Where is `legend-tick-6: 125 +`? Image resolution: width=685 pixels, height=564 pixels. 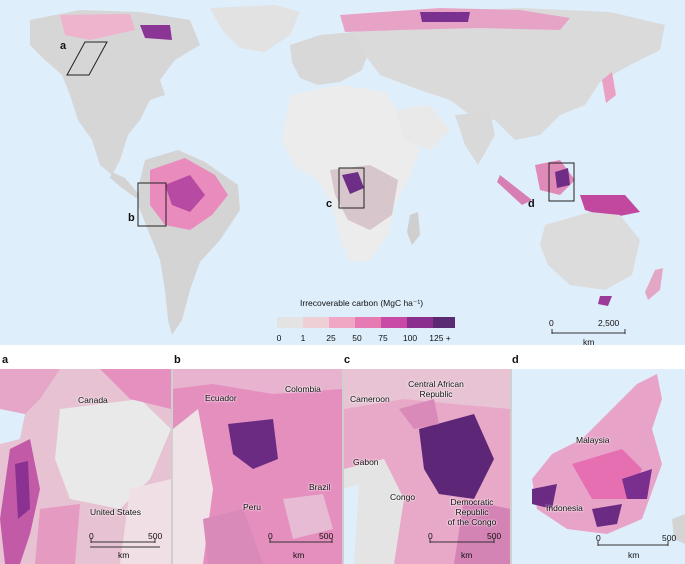 legend-tick-6: 125 + is located at coordinates (440, 338).